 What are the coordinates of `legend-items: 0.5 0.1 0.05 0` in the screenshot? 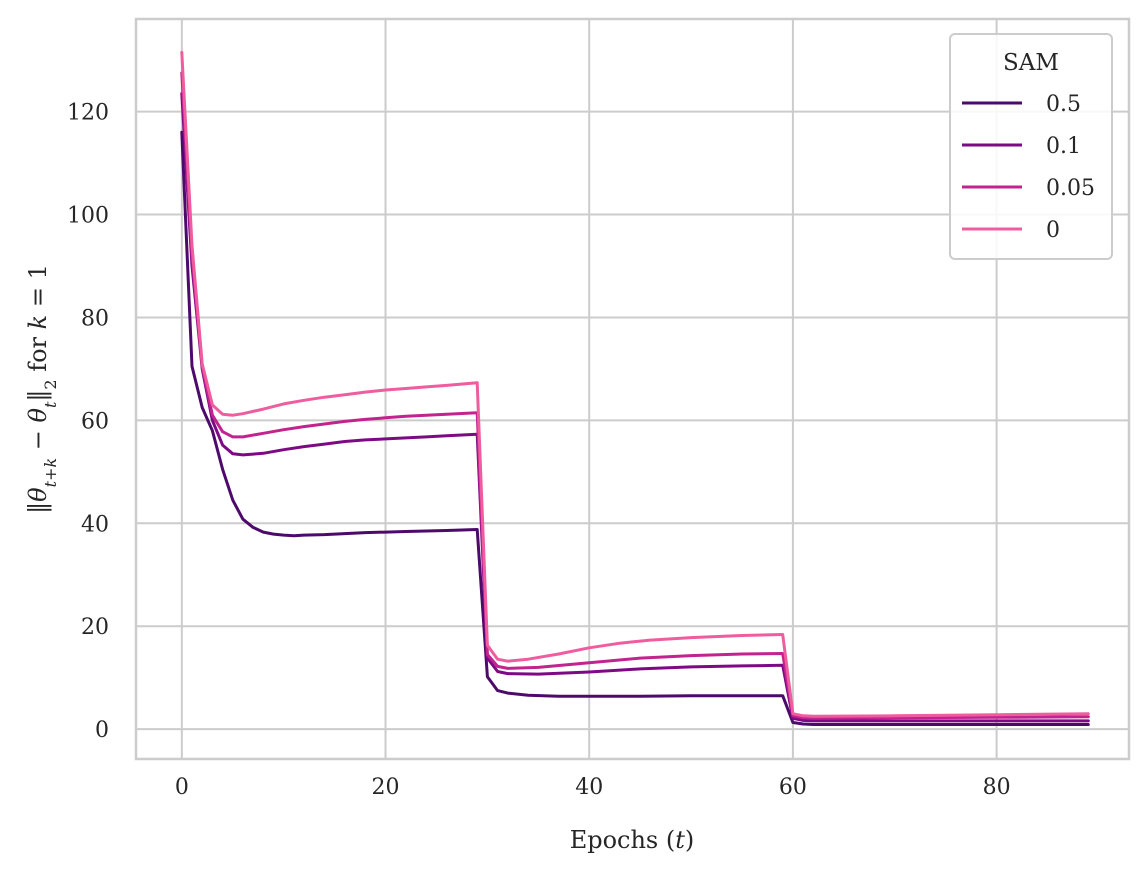 It's located at (1028, 167).